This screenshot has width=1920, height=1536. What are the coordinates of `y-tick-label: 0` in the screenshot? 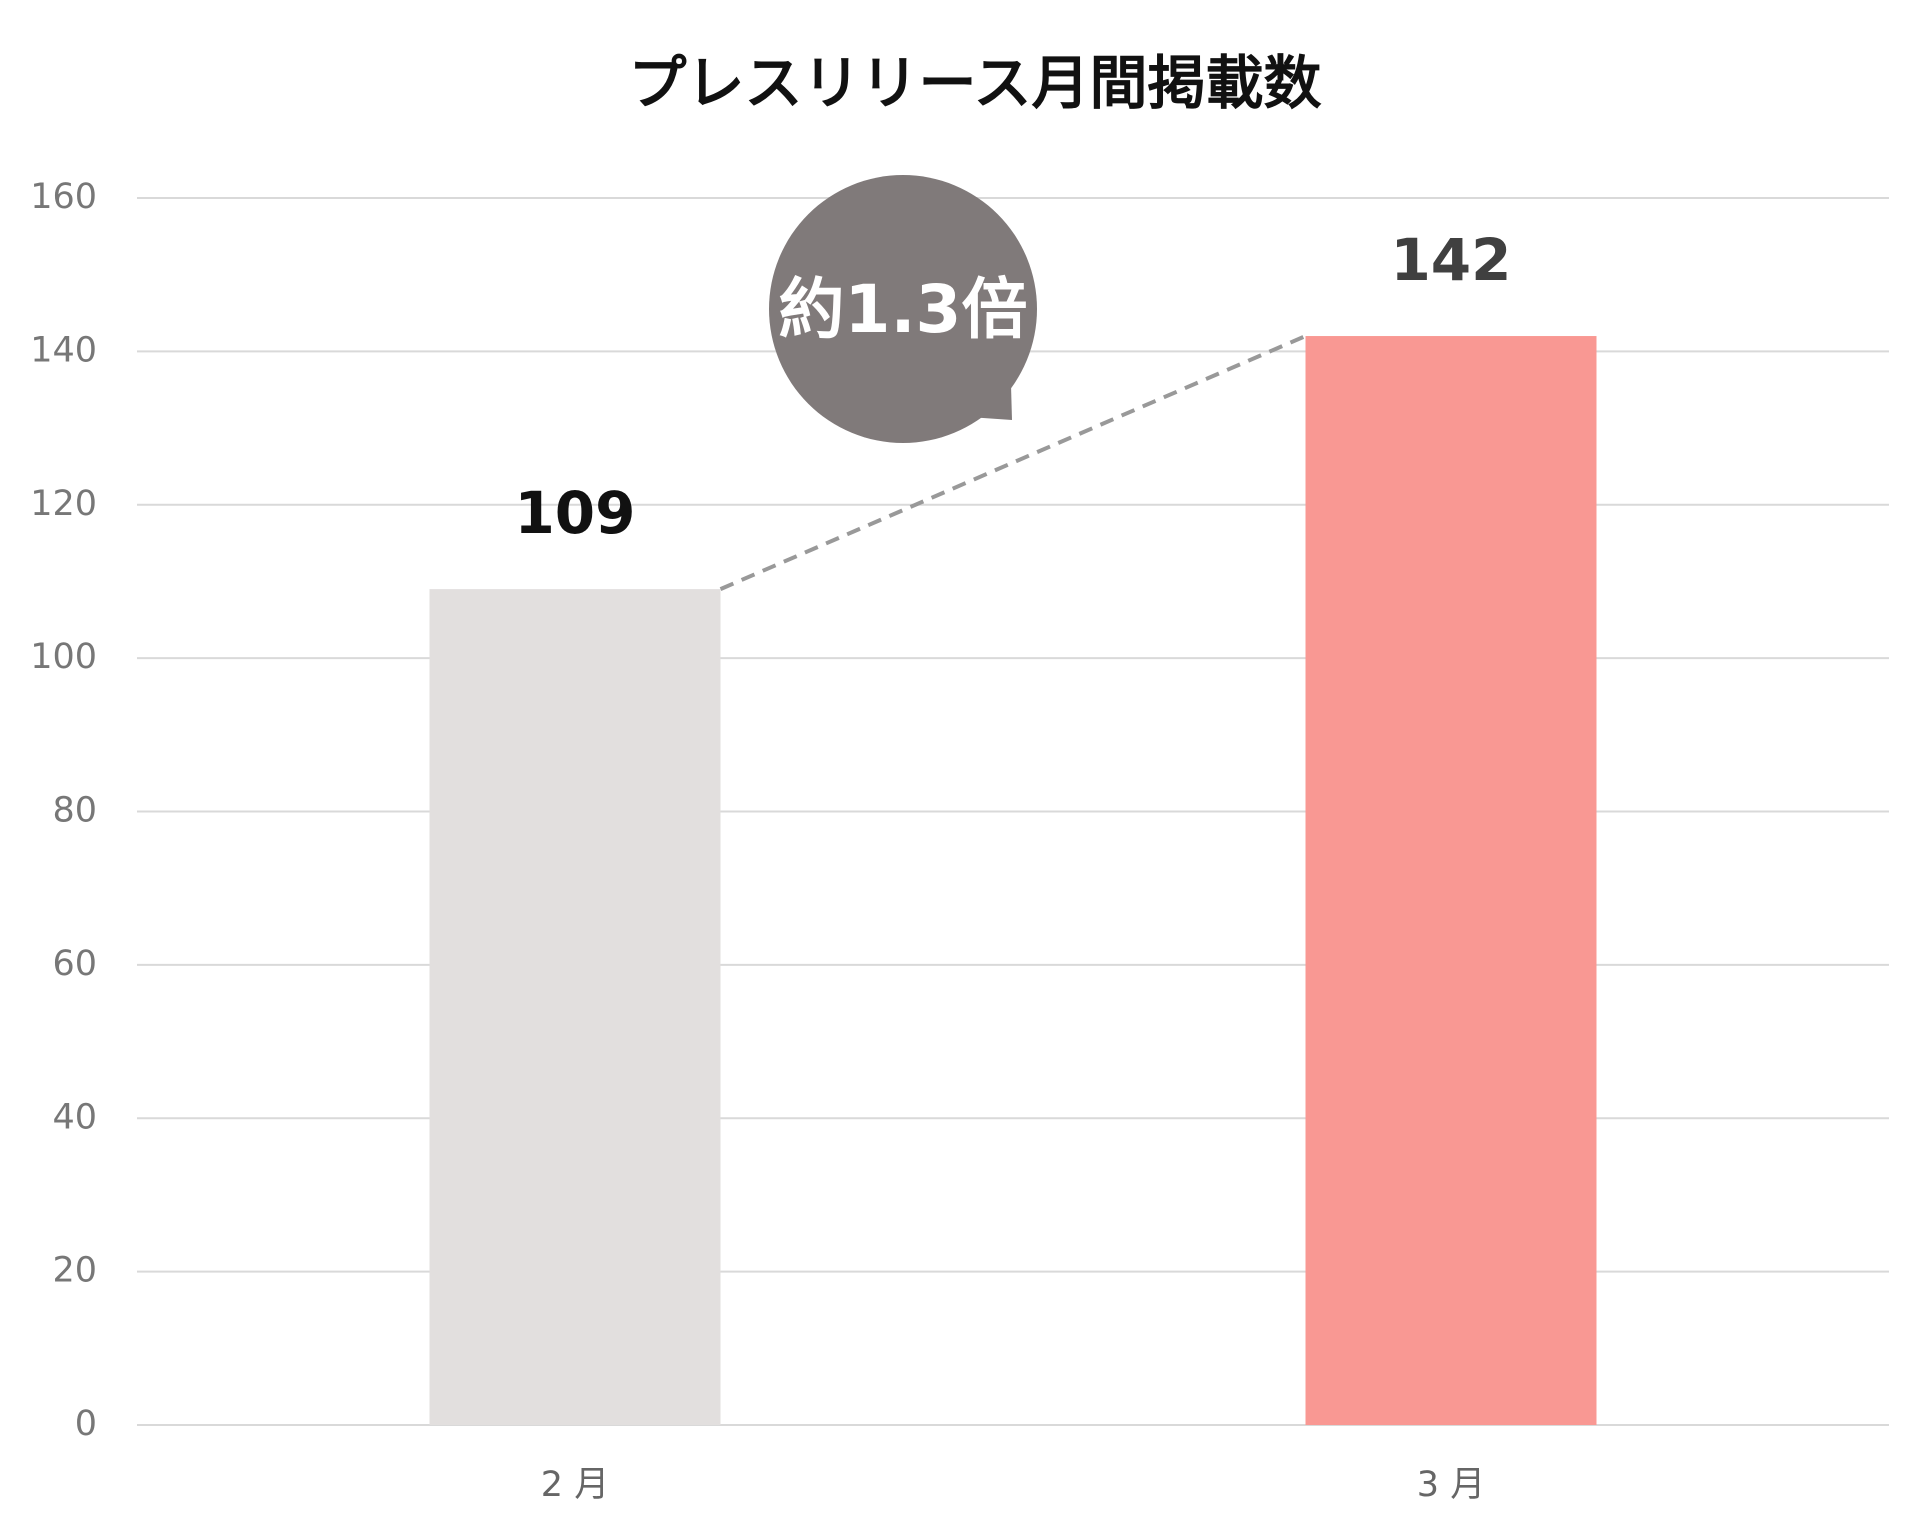 It's located at (86, 1424).